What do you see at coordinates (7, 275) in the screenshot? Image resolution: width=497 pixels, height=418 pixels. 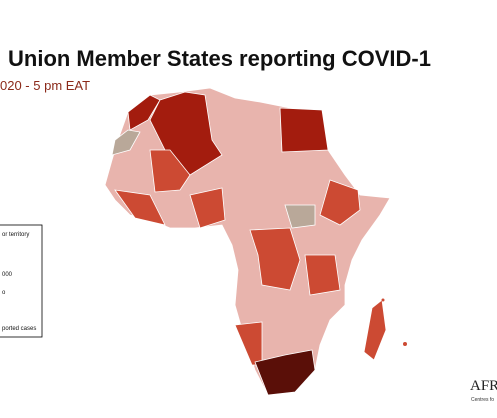 I see `legend-item: 000` at bounding box center [7, 275].